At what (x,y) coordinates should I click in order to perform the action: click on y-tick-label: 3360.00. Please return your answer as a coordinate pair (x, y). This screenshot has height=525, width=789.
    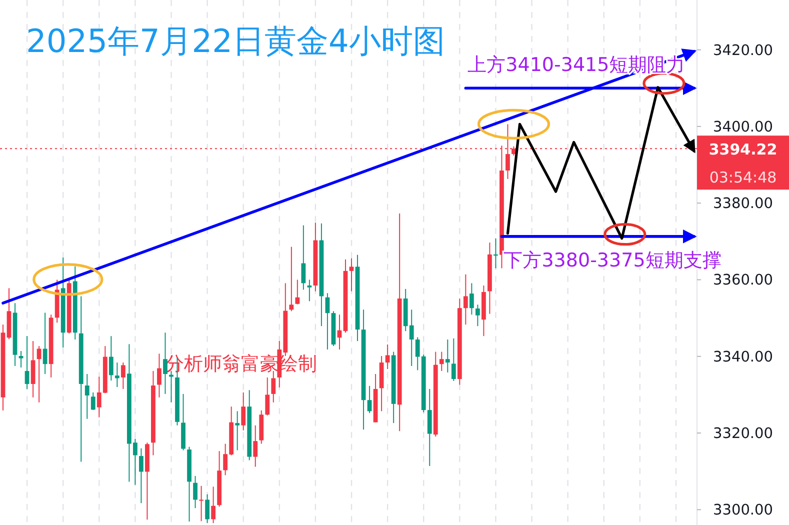
    Looking at the image, I should click on (743, 280).